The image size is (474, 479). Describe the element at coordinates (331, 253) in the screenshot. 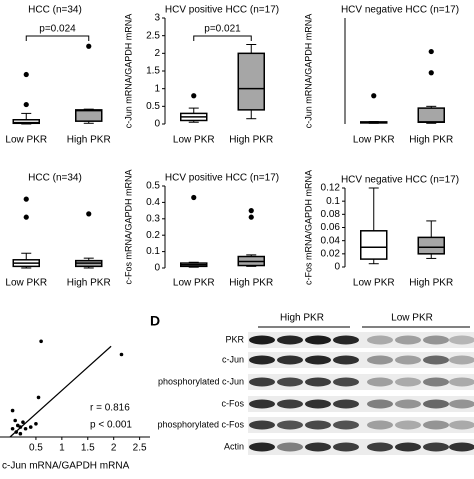

I see `y-tick-label: 0.02` at that location.